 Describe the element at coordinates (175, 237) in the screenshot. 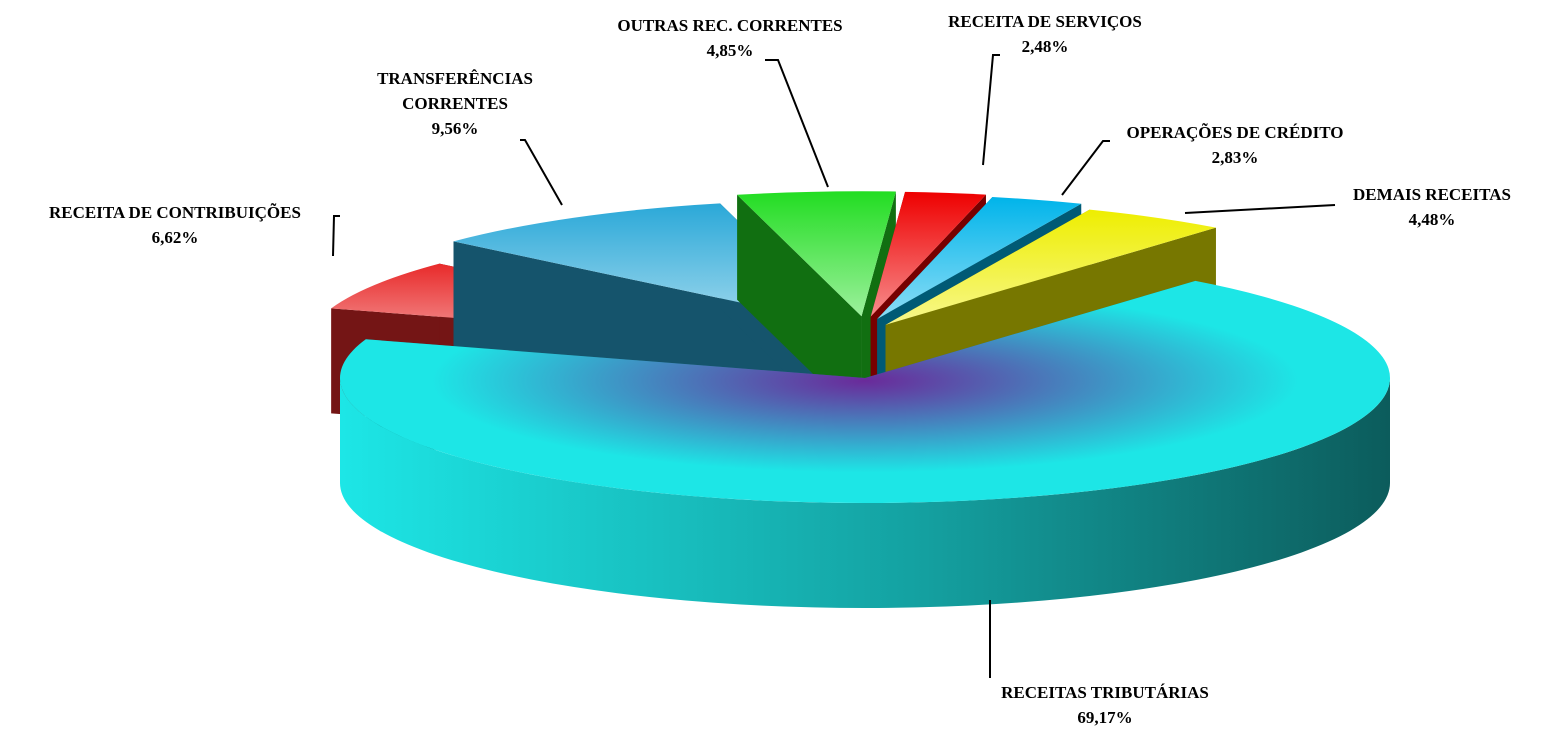

I see `slice-value: 6,62%` at that location.